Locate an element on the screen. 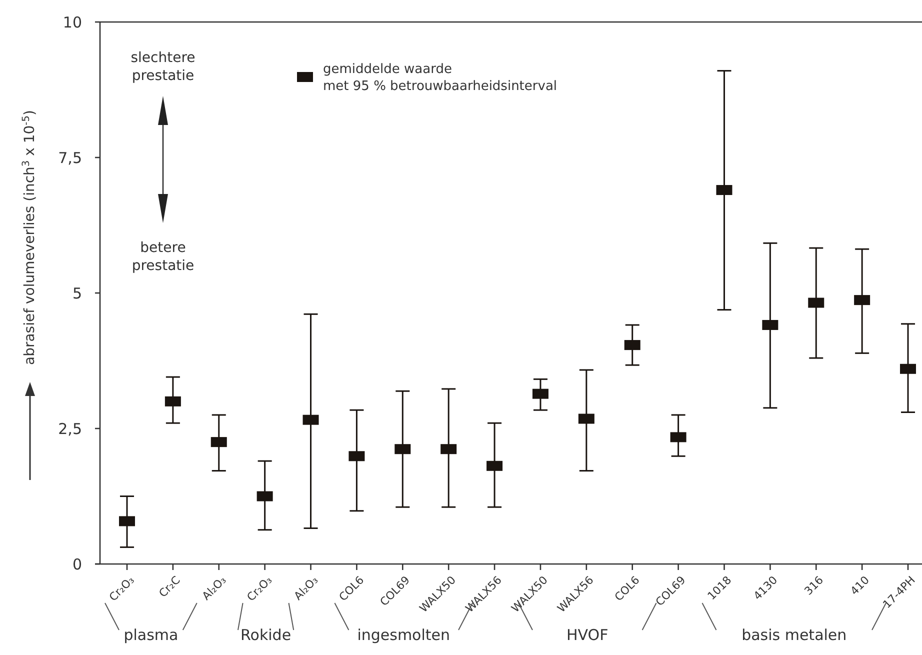 This screenshot has height=655, width=922. annotation: slechtere prestatie is located at coordinates (163, 67).